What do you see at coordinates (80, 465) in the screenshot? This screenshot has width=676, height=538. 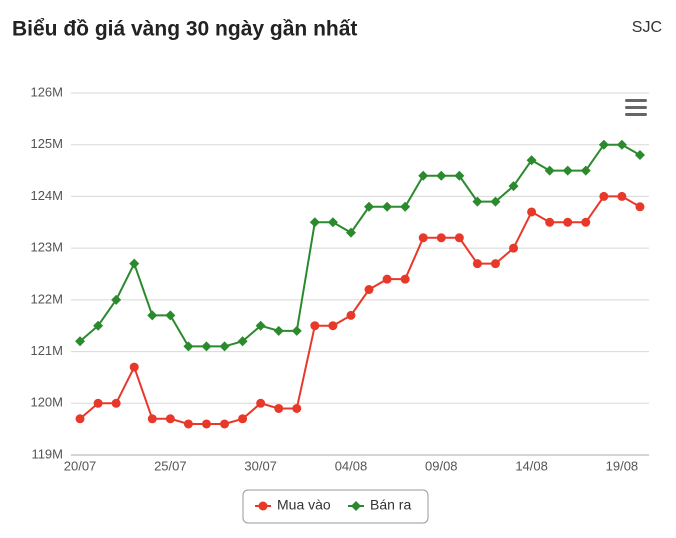 I see `x-tick-label: 20/07` at bounding box center [80, 465].